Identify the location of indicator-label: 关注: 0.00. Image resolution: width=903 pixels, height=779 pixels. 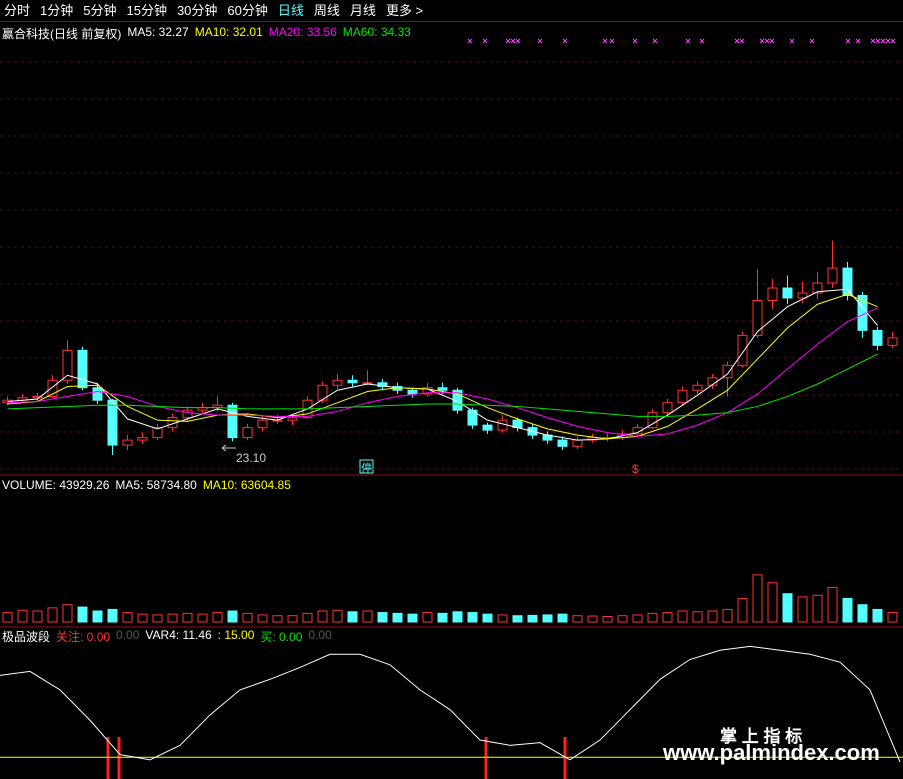
(83, 637).